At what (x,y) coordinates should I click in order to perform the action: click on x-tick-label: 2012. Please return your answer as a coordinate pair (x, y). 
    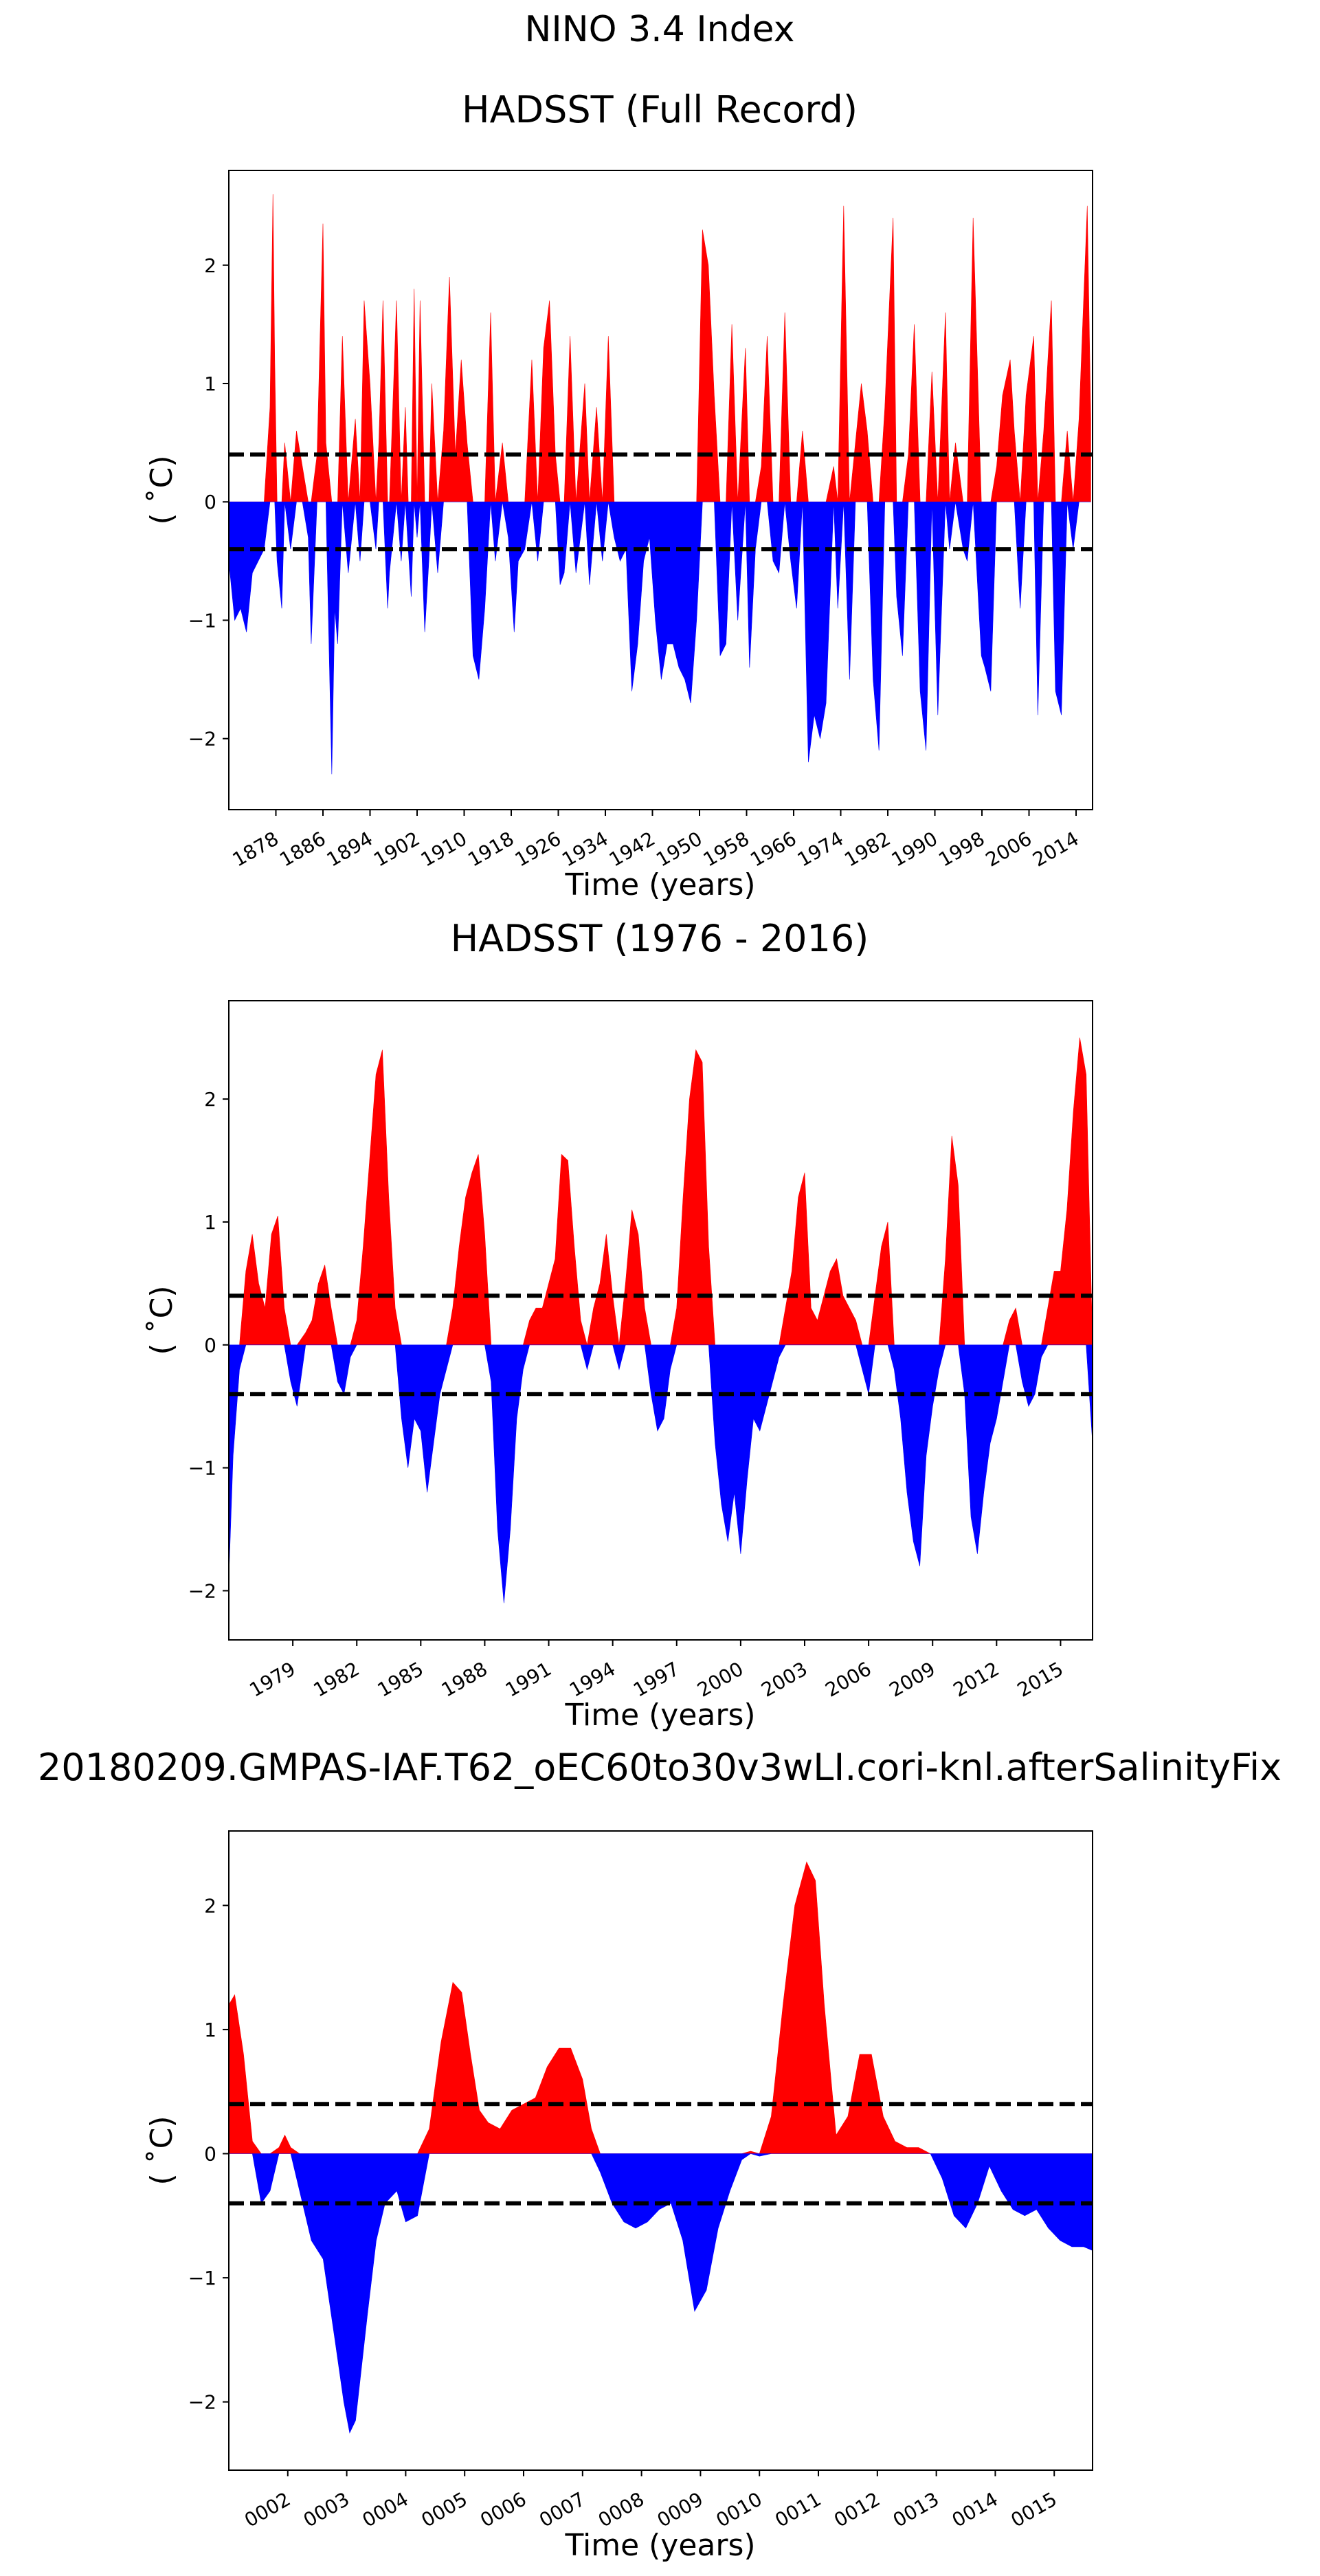
    Looking at the image, I should click on (976, 1679).